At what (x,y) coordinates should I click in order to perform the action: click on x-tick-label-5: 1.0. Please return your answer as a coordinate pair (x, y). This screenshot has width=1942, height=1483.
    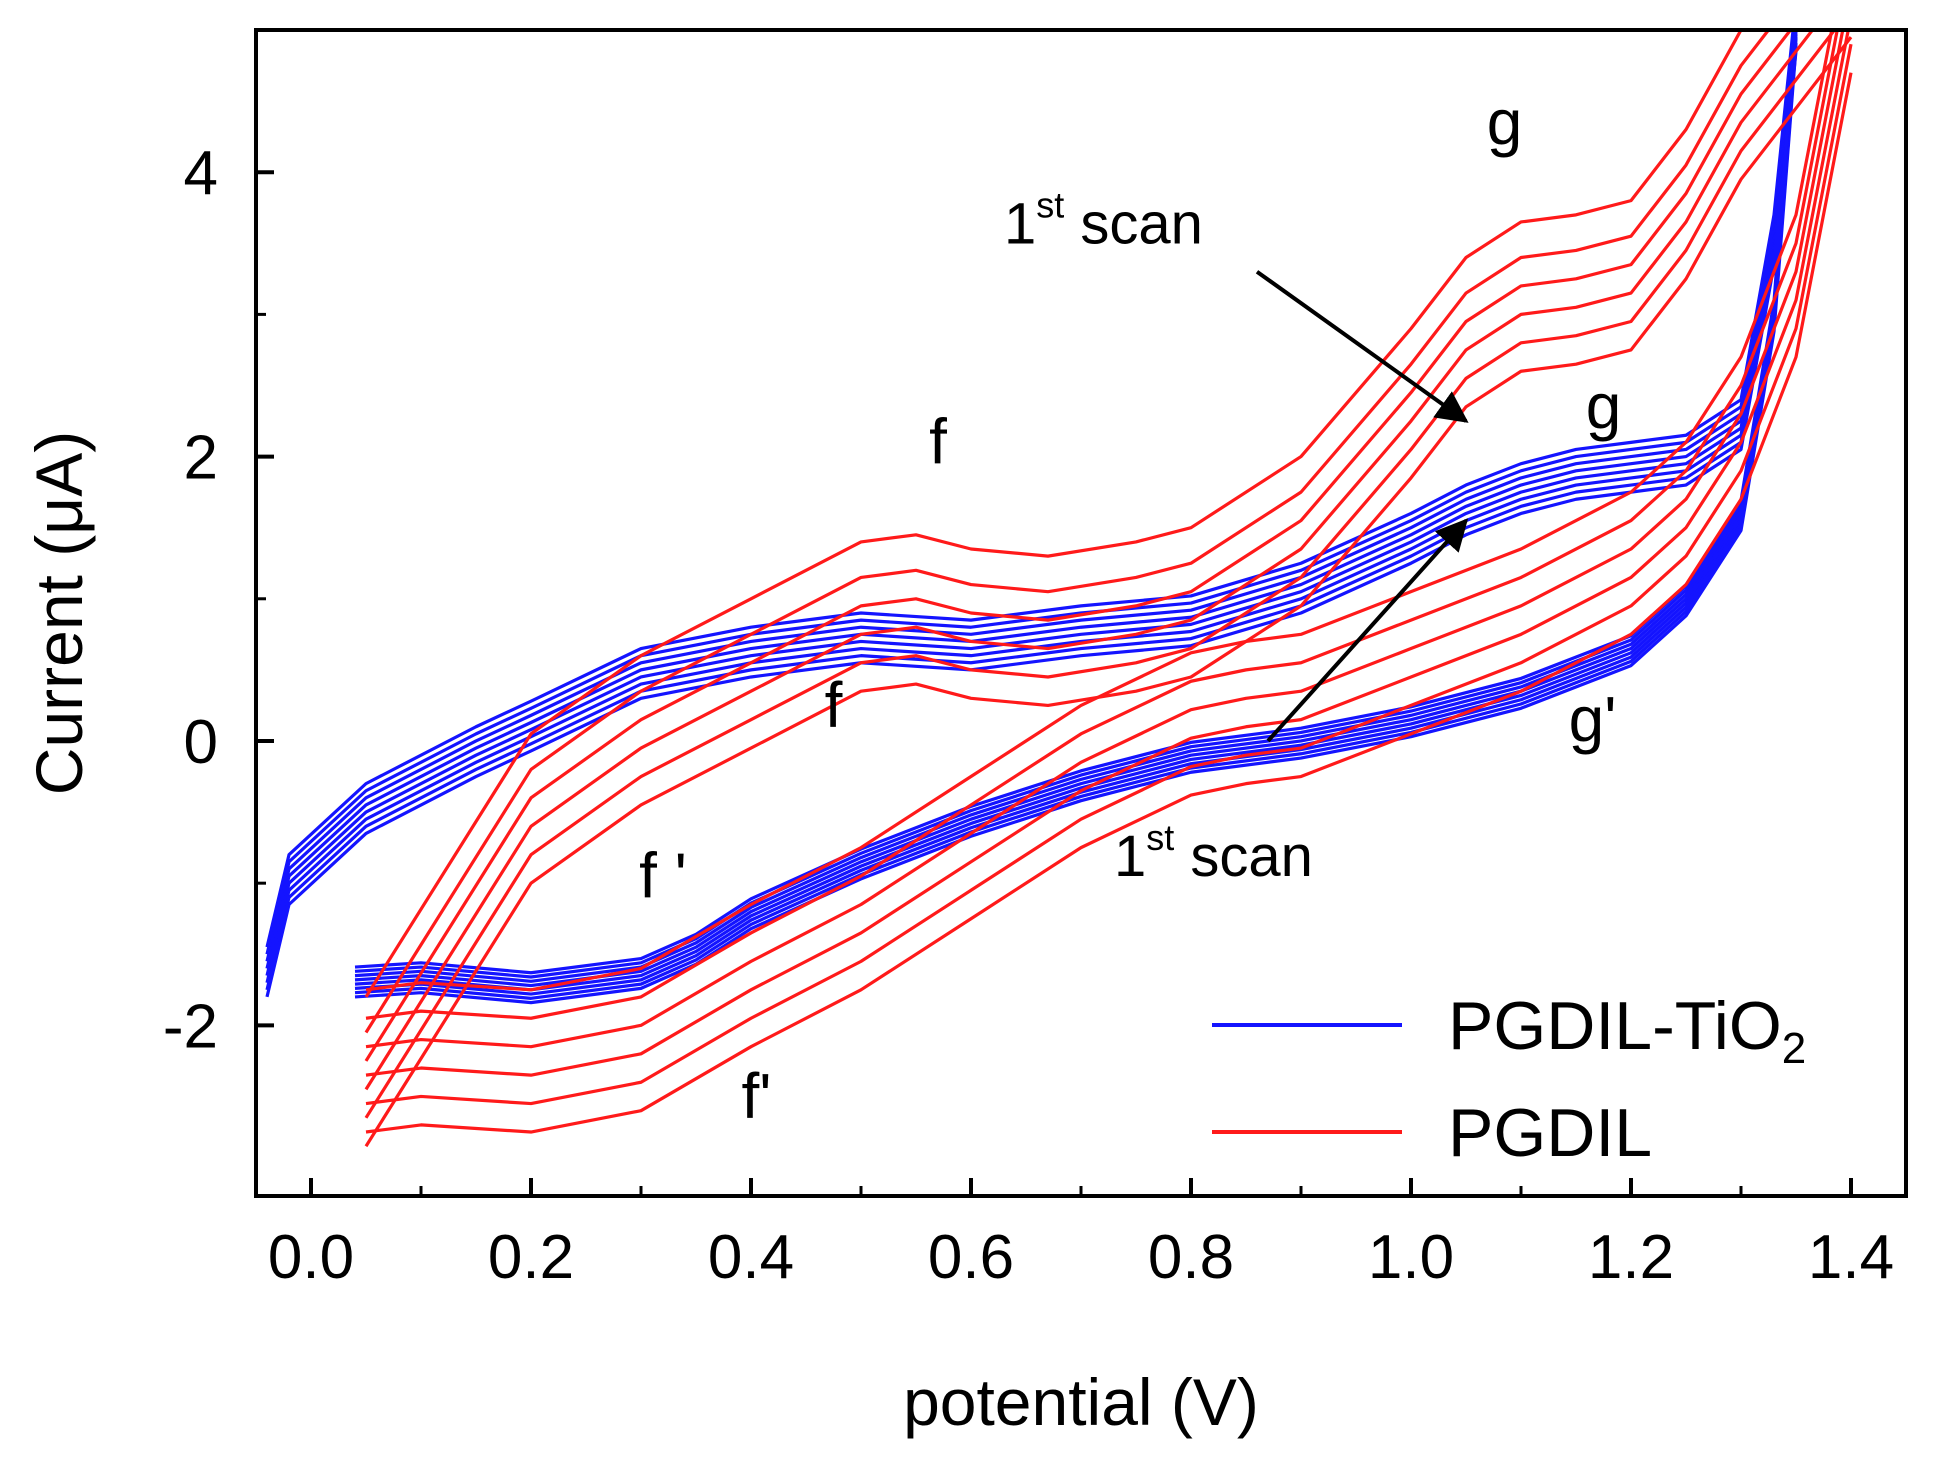
    Looking at the image, I should click on (1411, 1257).